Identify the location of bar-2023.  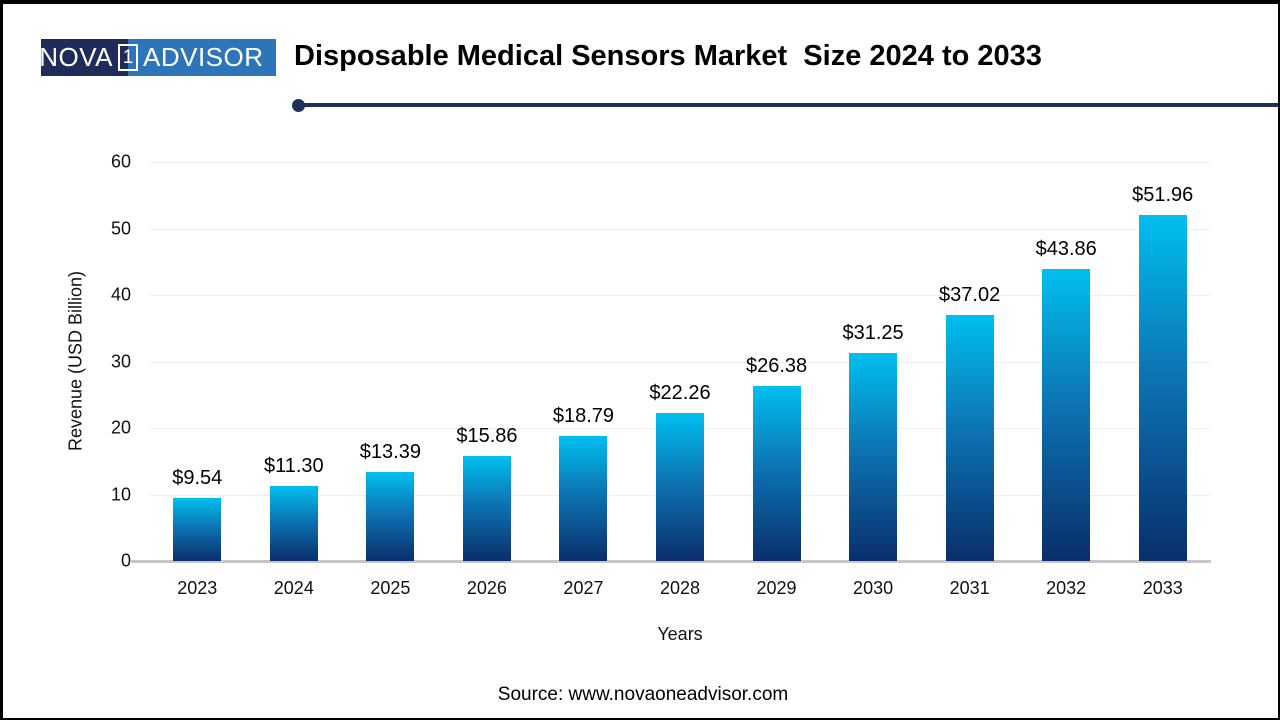
(197, 529).